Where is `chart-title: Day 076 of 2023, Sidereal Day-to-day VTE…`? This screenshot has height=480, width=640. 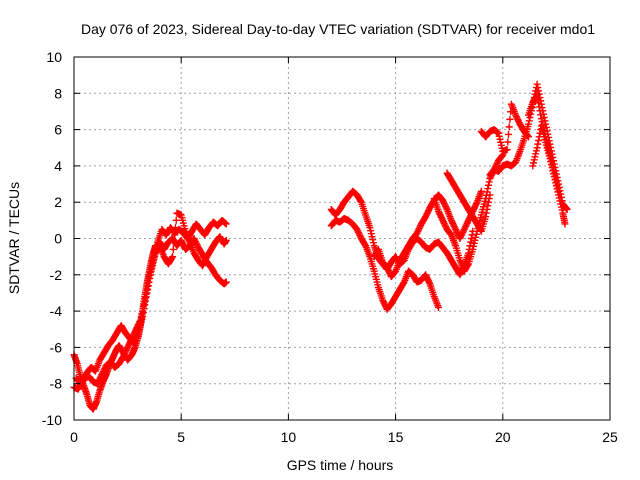 chart-title: Day 076 of 2023, Sidereal Day-to-day VTE… is located at coordinates (338, 29).